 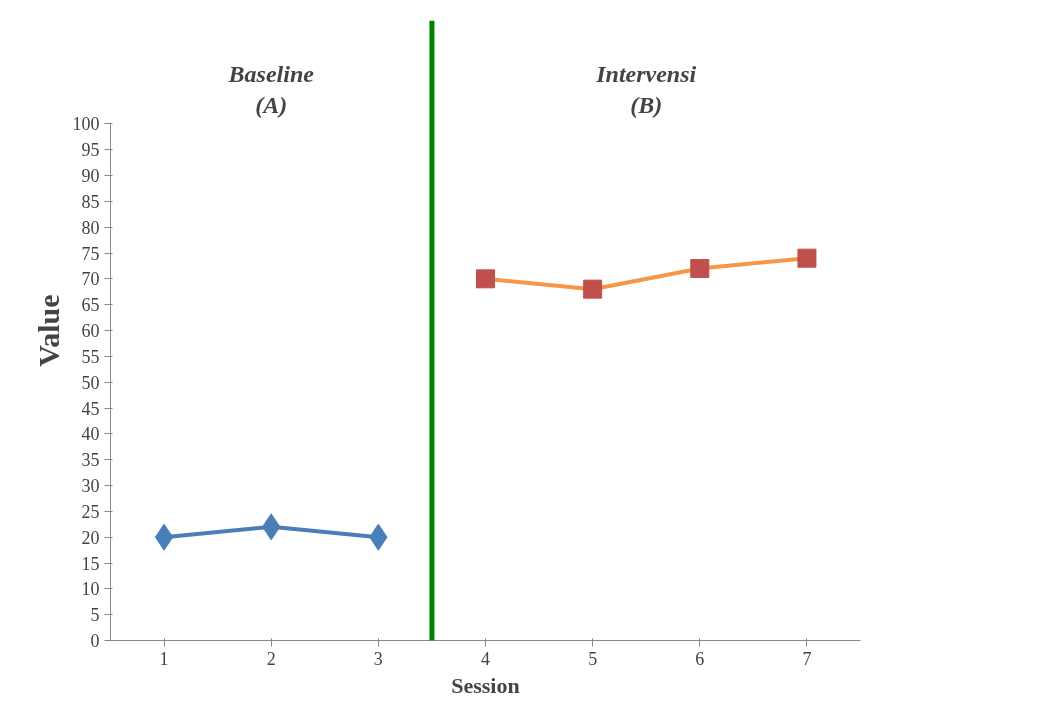 What do you see at coordinates (90, 460) in the screenshot?
I see `y-tick-label: 35` at bounding box center [90, 460].